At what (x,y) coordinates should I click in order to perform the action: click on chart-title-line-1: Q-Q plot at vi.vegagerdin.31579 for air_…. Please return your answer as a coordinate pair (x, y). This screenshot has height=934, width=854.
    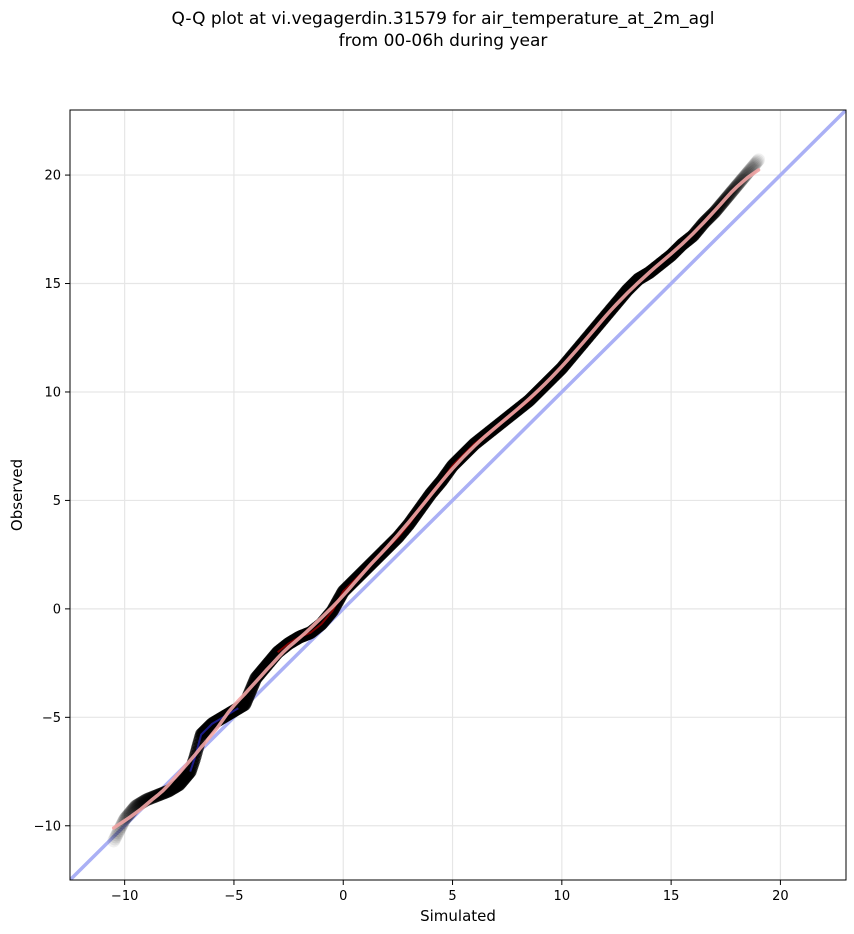
    Looking at the image, I should click on (443, 19).